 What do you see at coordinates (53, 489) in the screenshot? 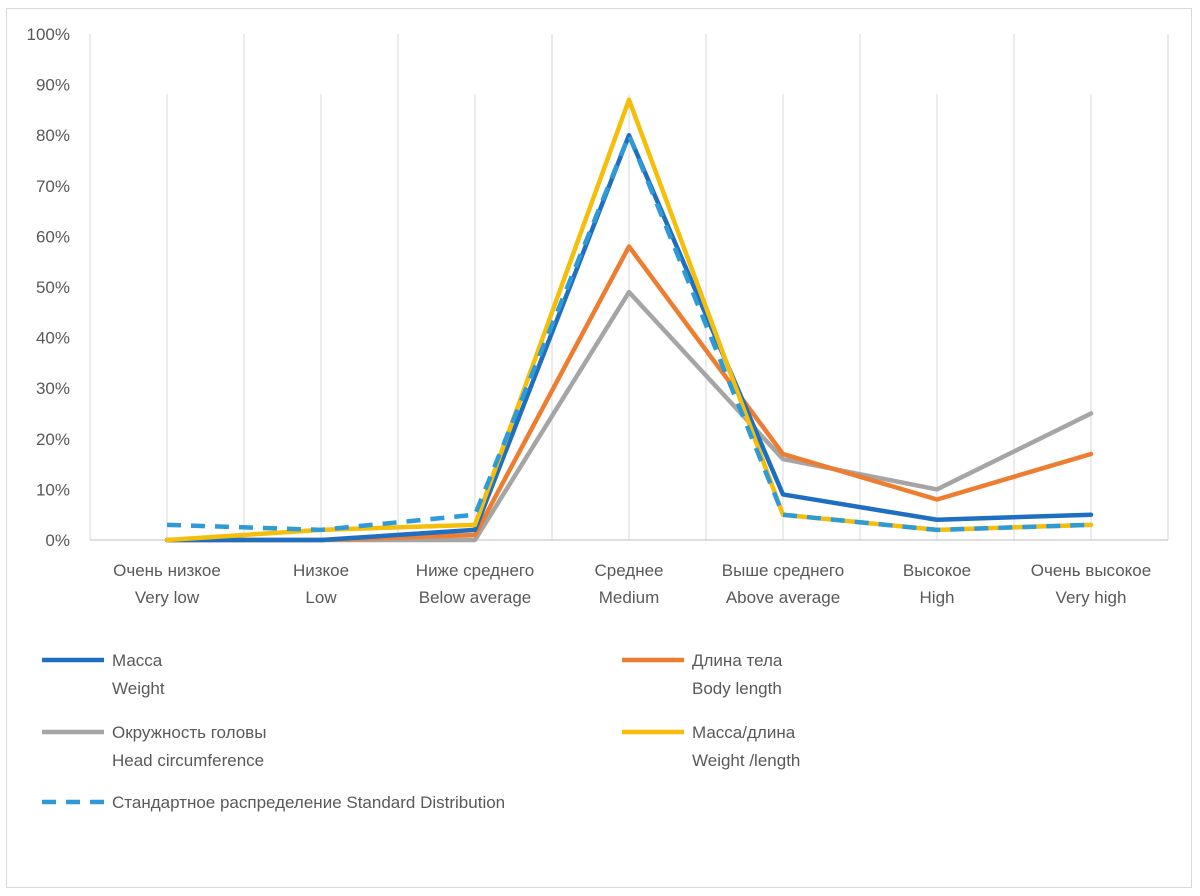
I see `y-tick-label: 10%` at bounding box center [53, 489].